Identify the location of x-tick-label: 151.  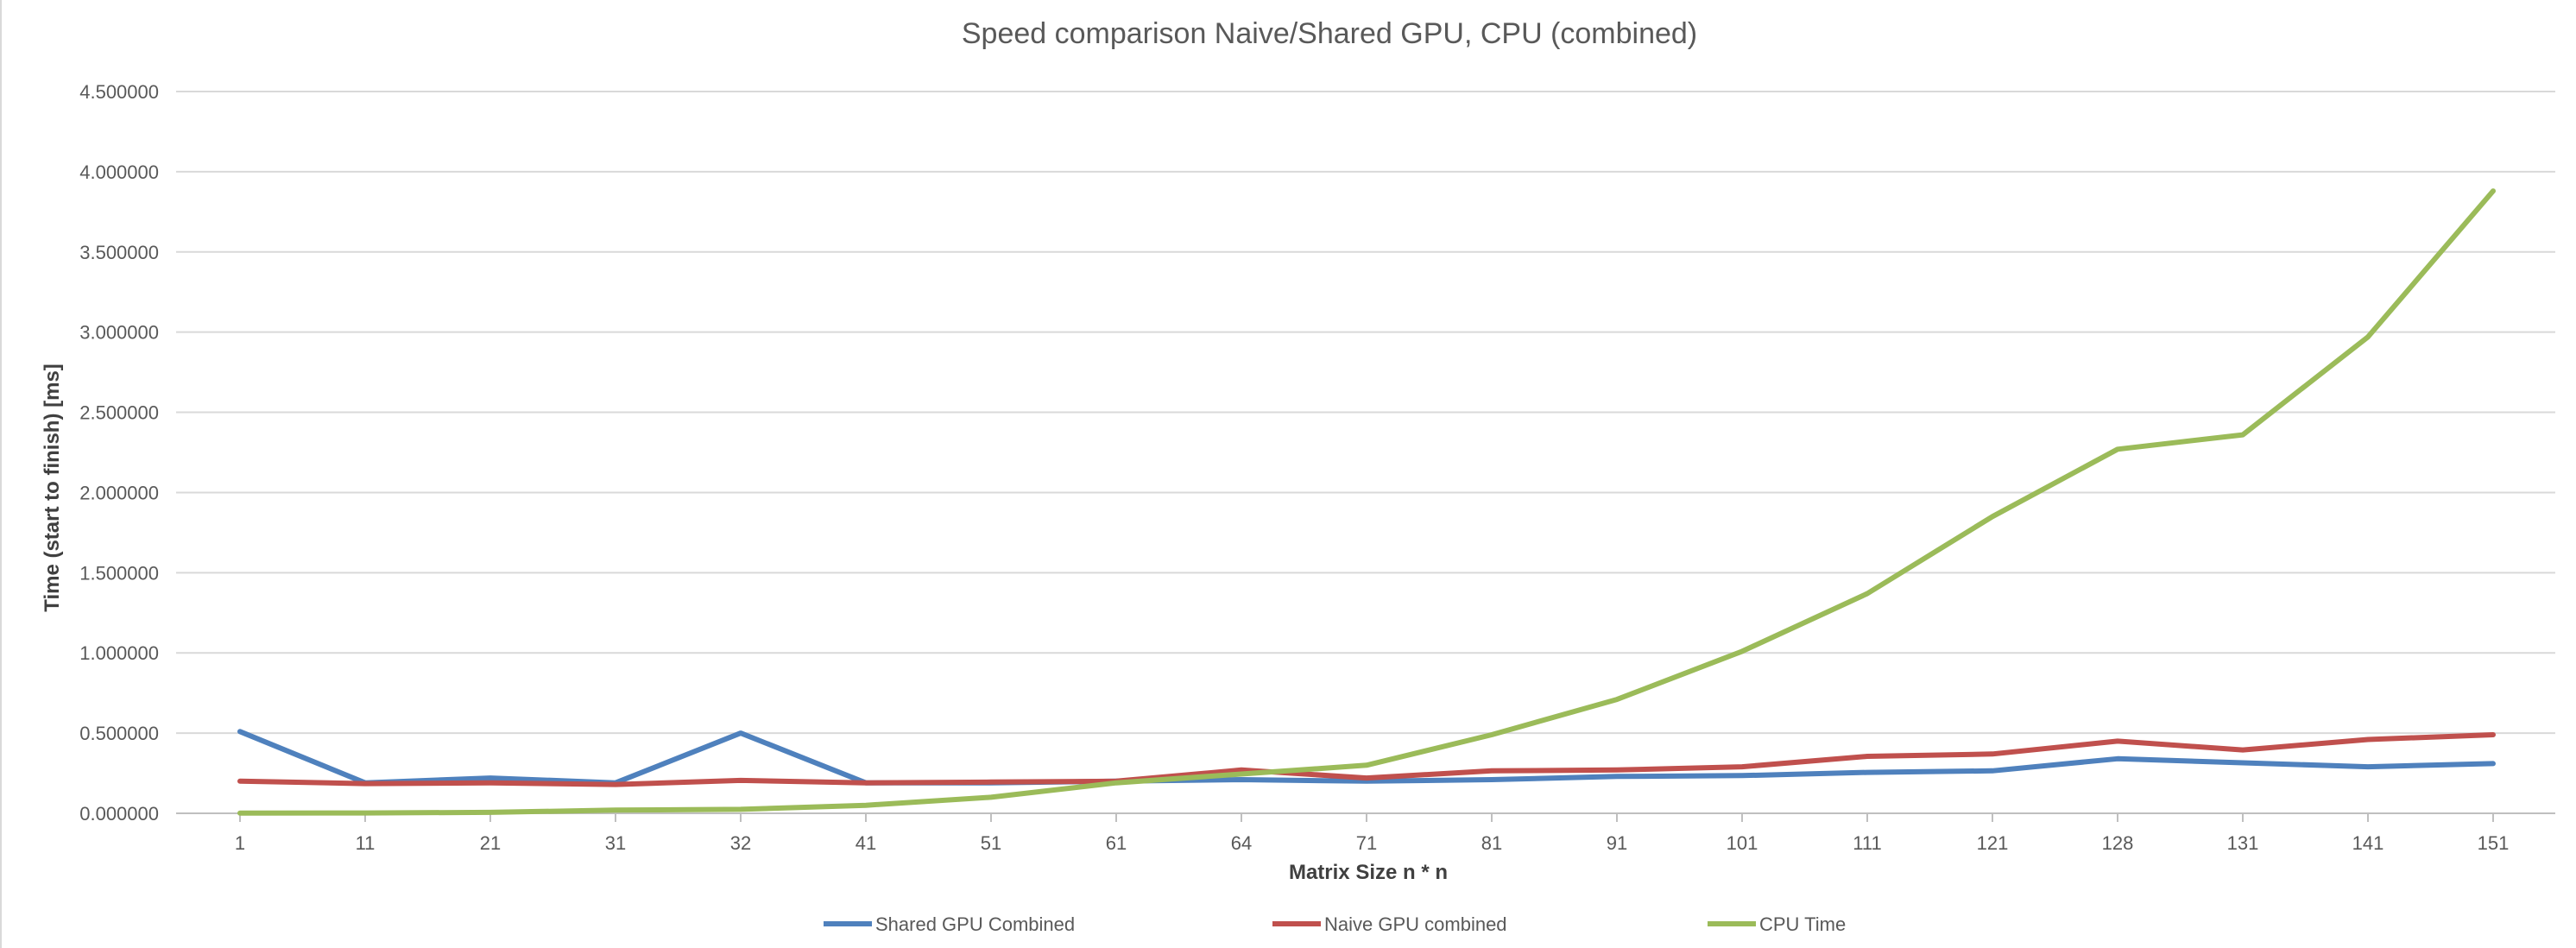
(2494, 843).